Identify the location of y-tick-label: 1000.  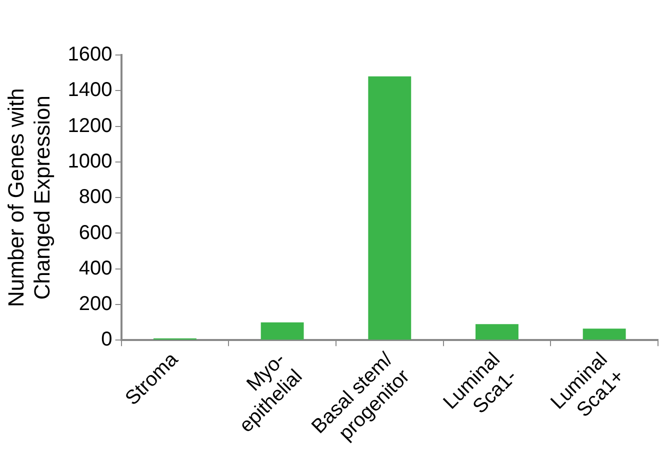
(90, 161).